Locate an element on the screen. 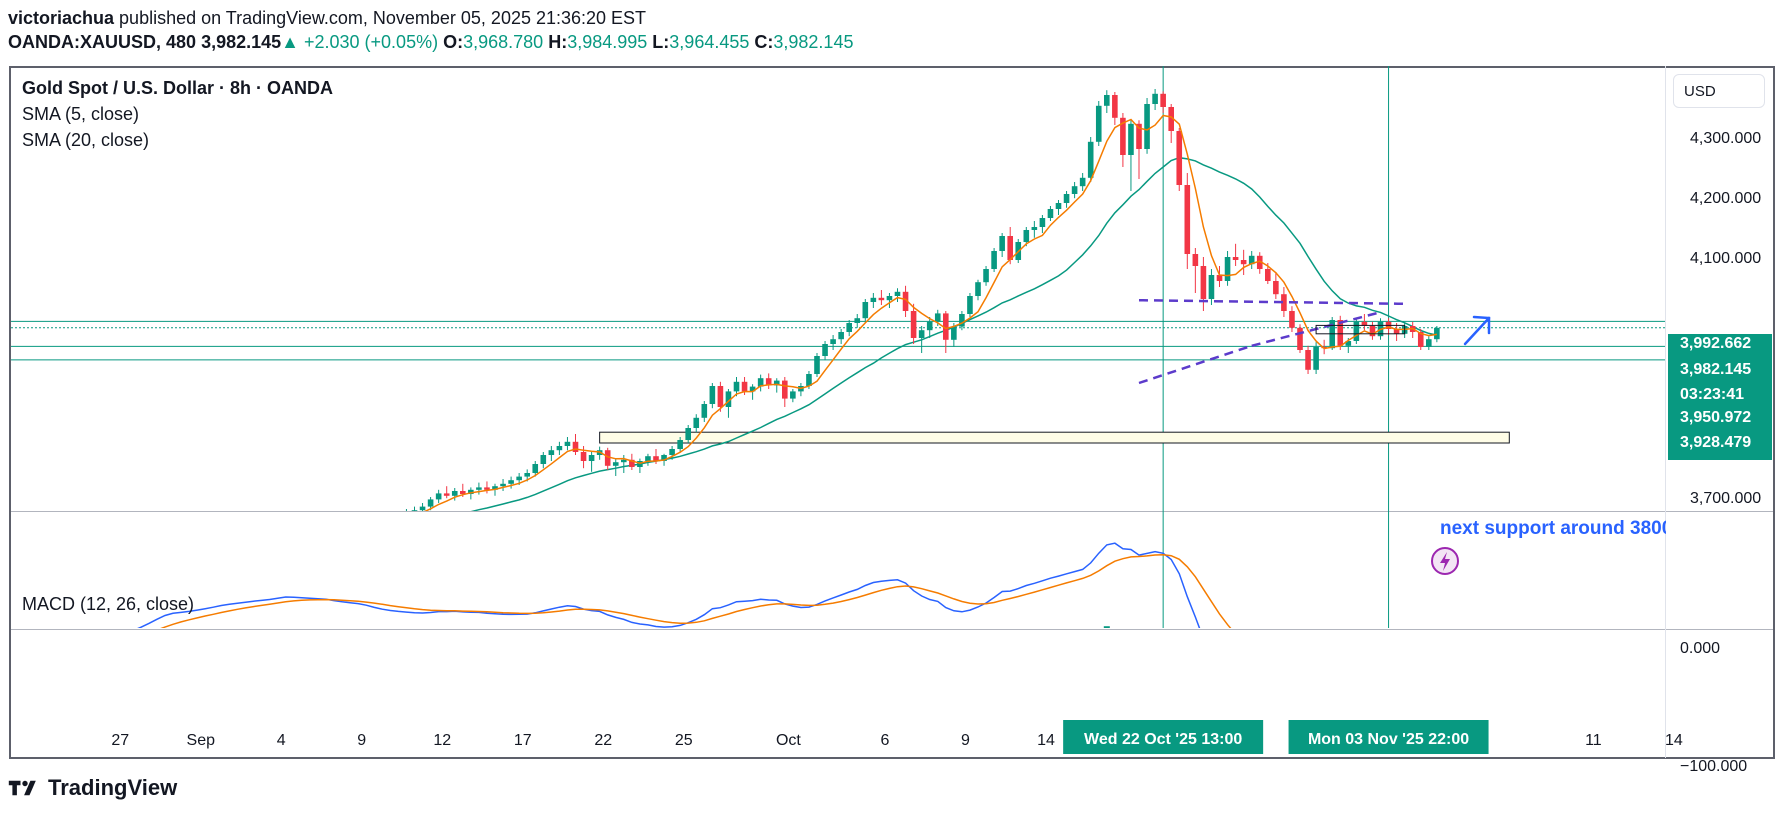  close-value: 3,982.145 is located at coordinates (813, 42).